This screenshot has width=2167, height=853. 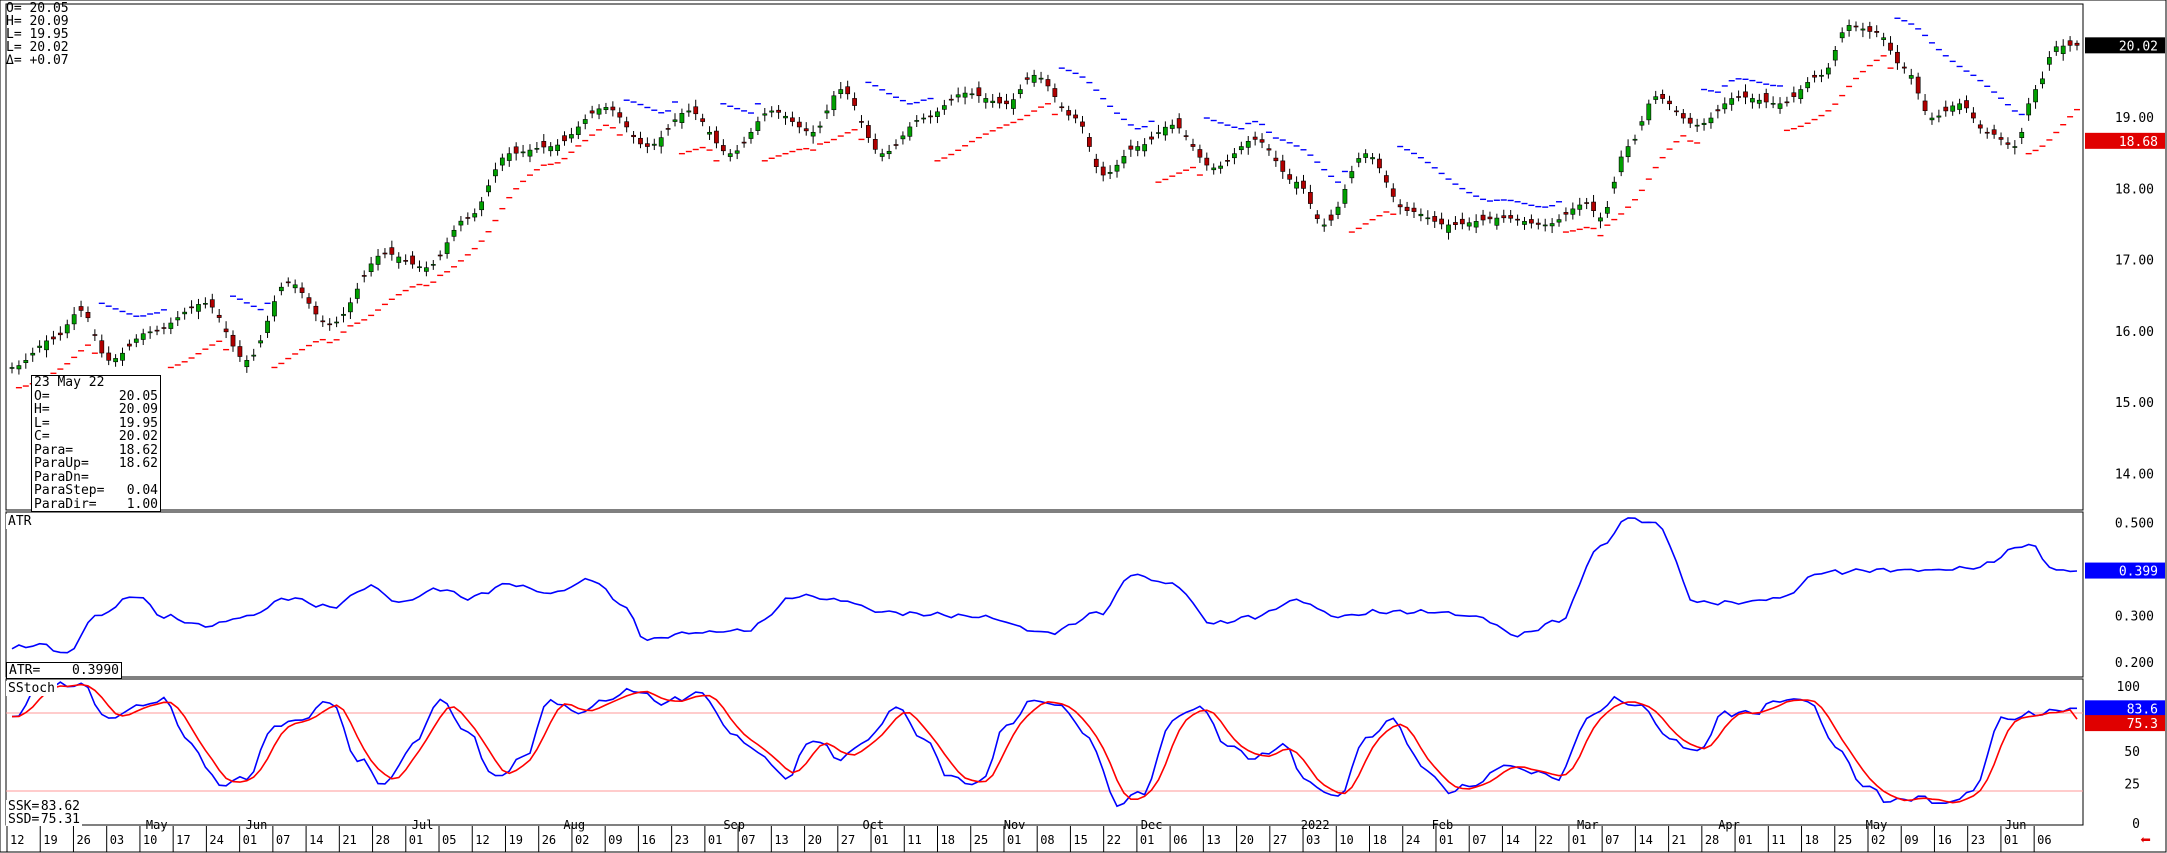 What do you see at coordinates (44, 813) in the screenshot?
I see `stoch-readout: SSK= 83.62 SSD= 75.31` at bounding box center [44, 813].